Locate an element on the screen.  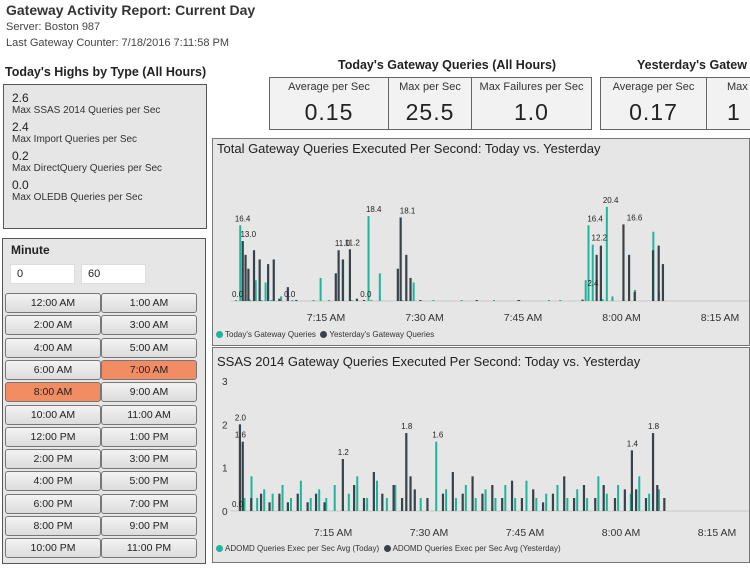
data-label: 18.4 is located at coordinates (374, 209).